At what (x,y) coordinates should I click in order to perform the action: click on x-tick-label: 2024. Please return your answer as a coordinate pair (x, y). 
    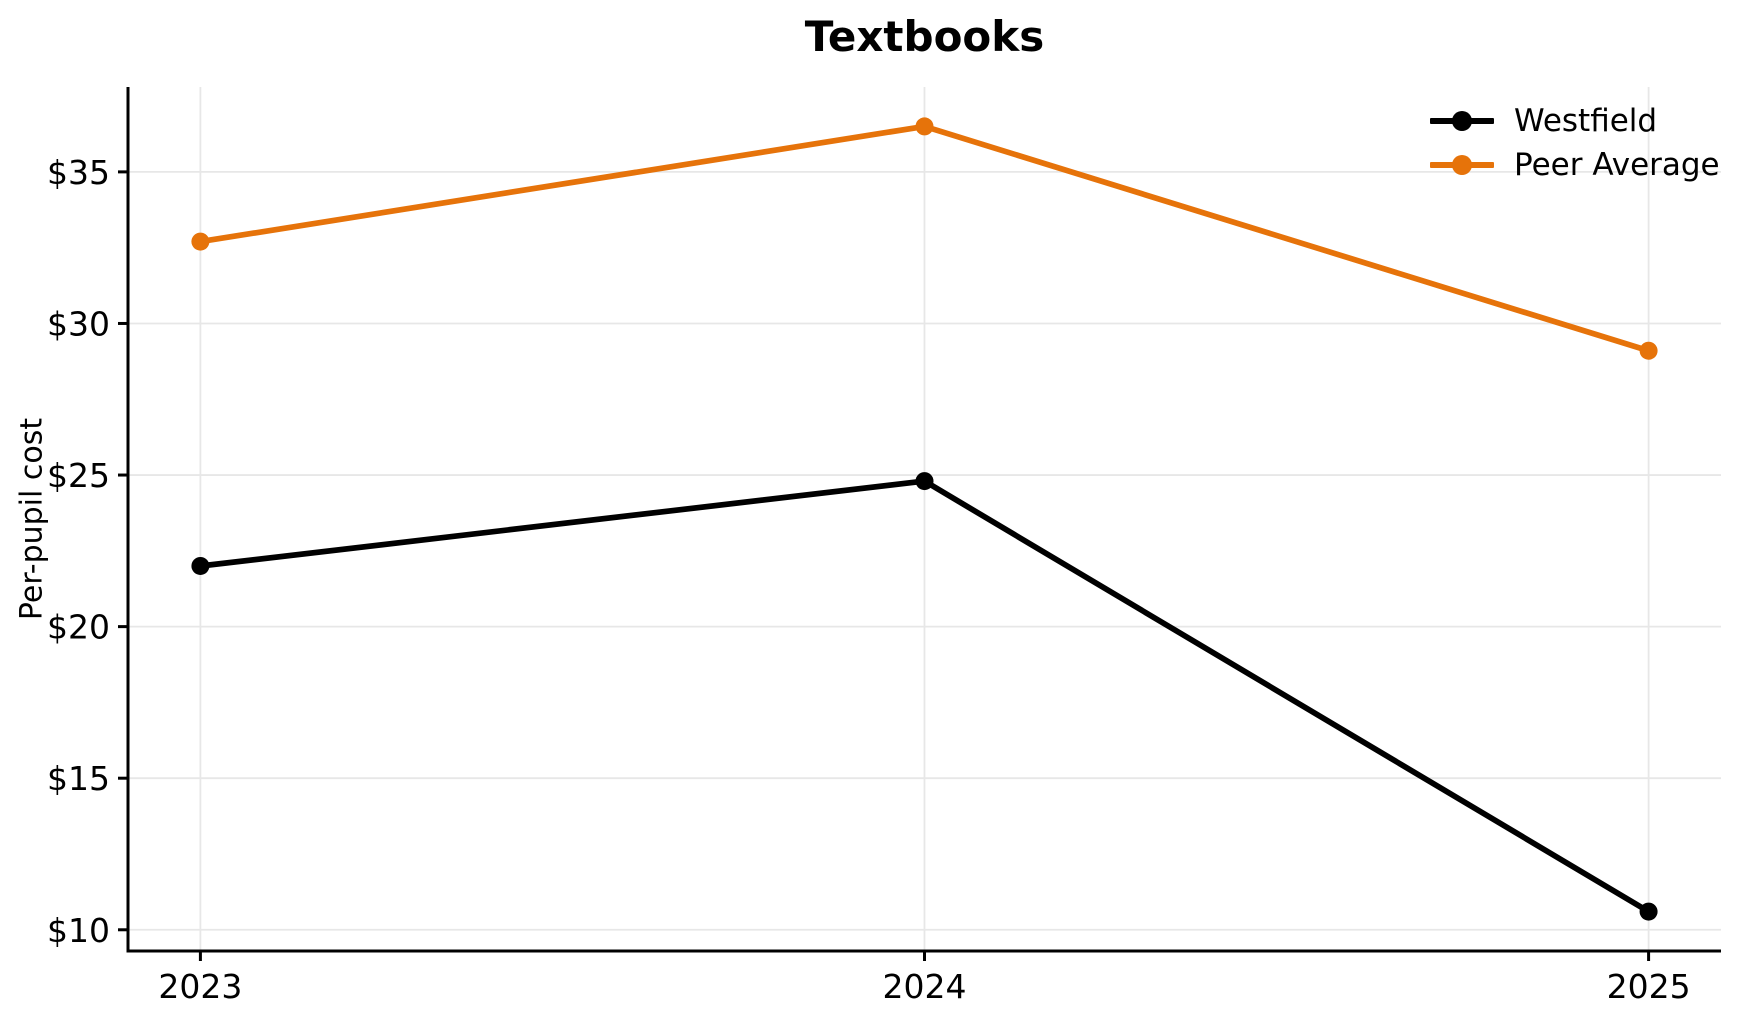
    Looking at the image, I should click on (925, 986).